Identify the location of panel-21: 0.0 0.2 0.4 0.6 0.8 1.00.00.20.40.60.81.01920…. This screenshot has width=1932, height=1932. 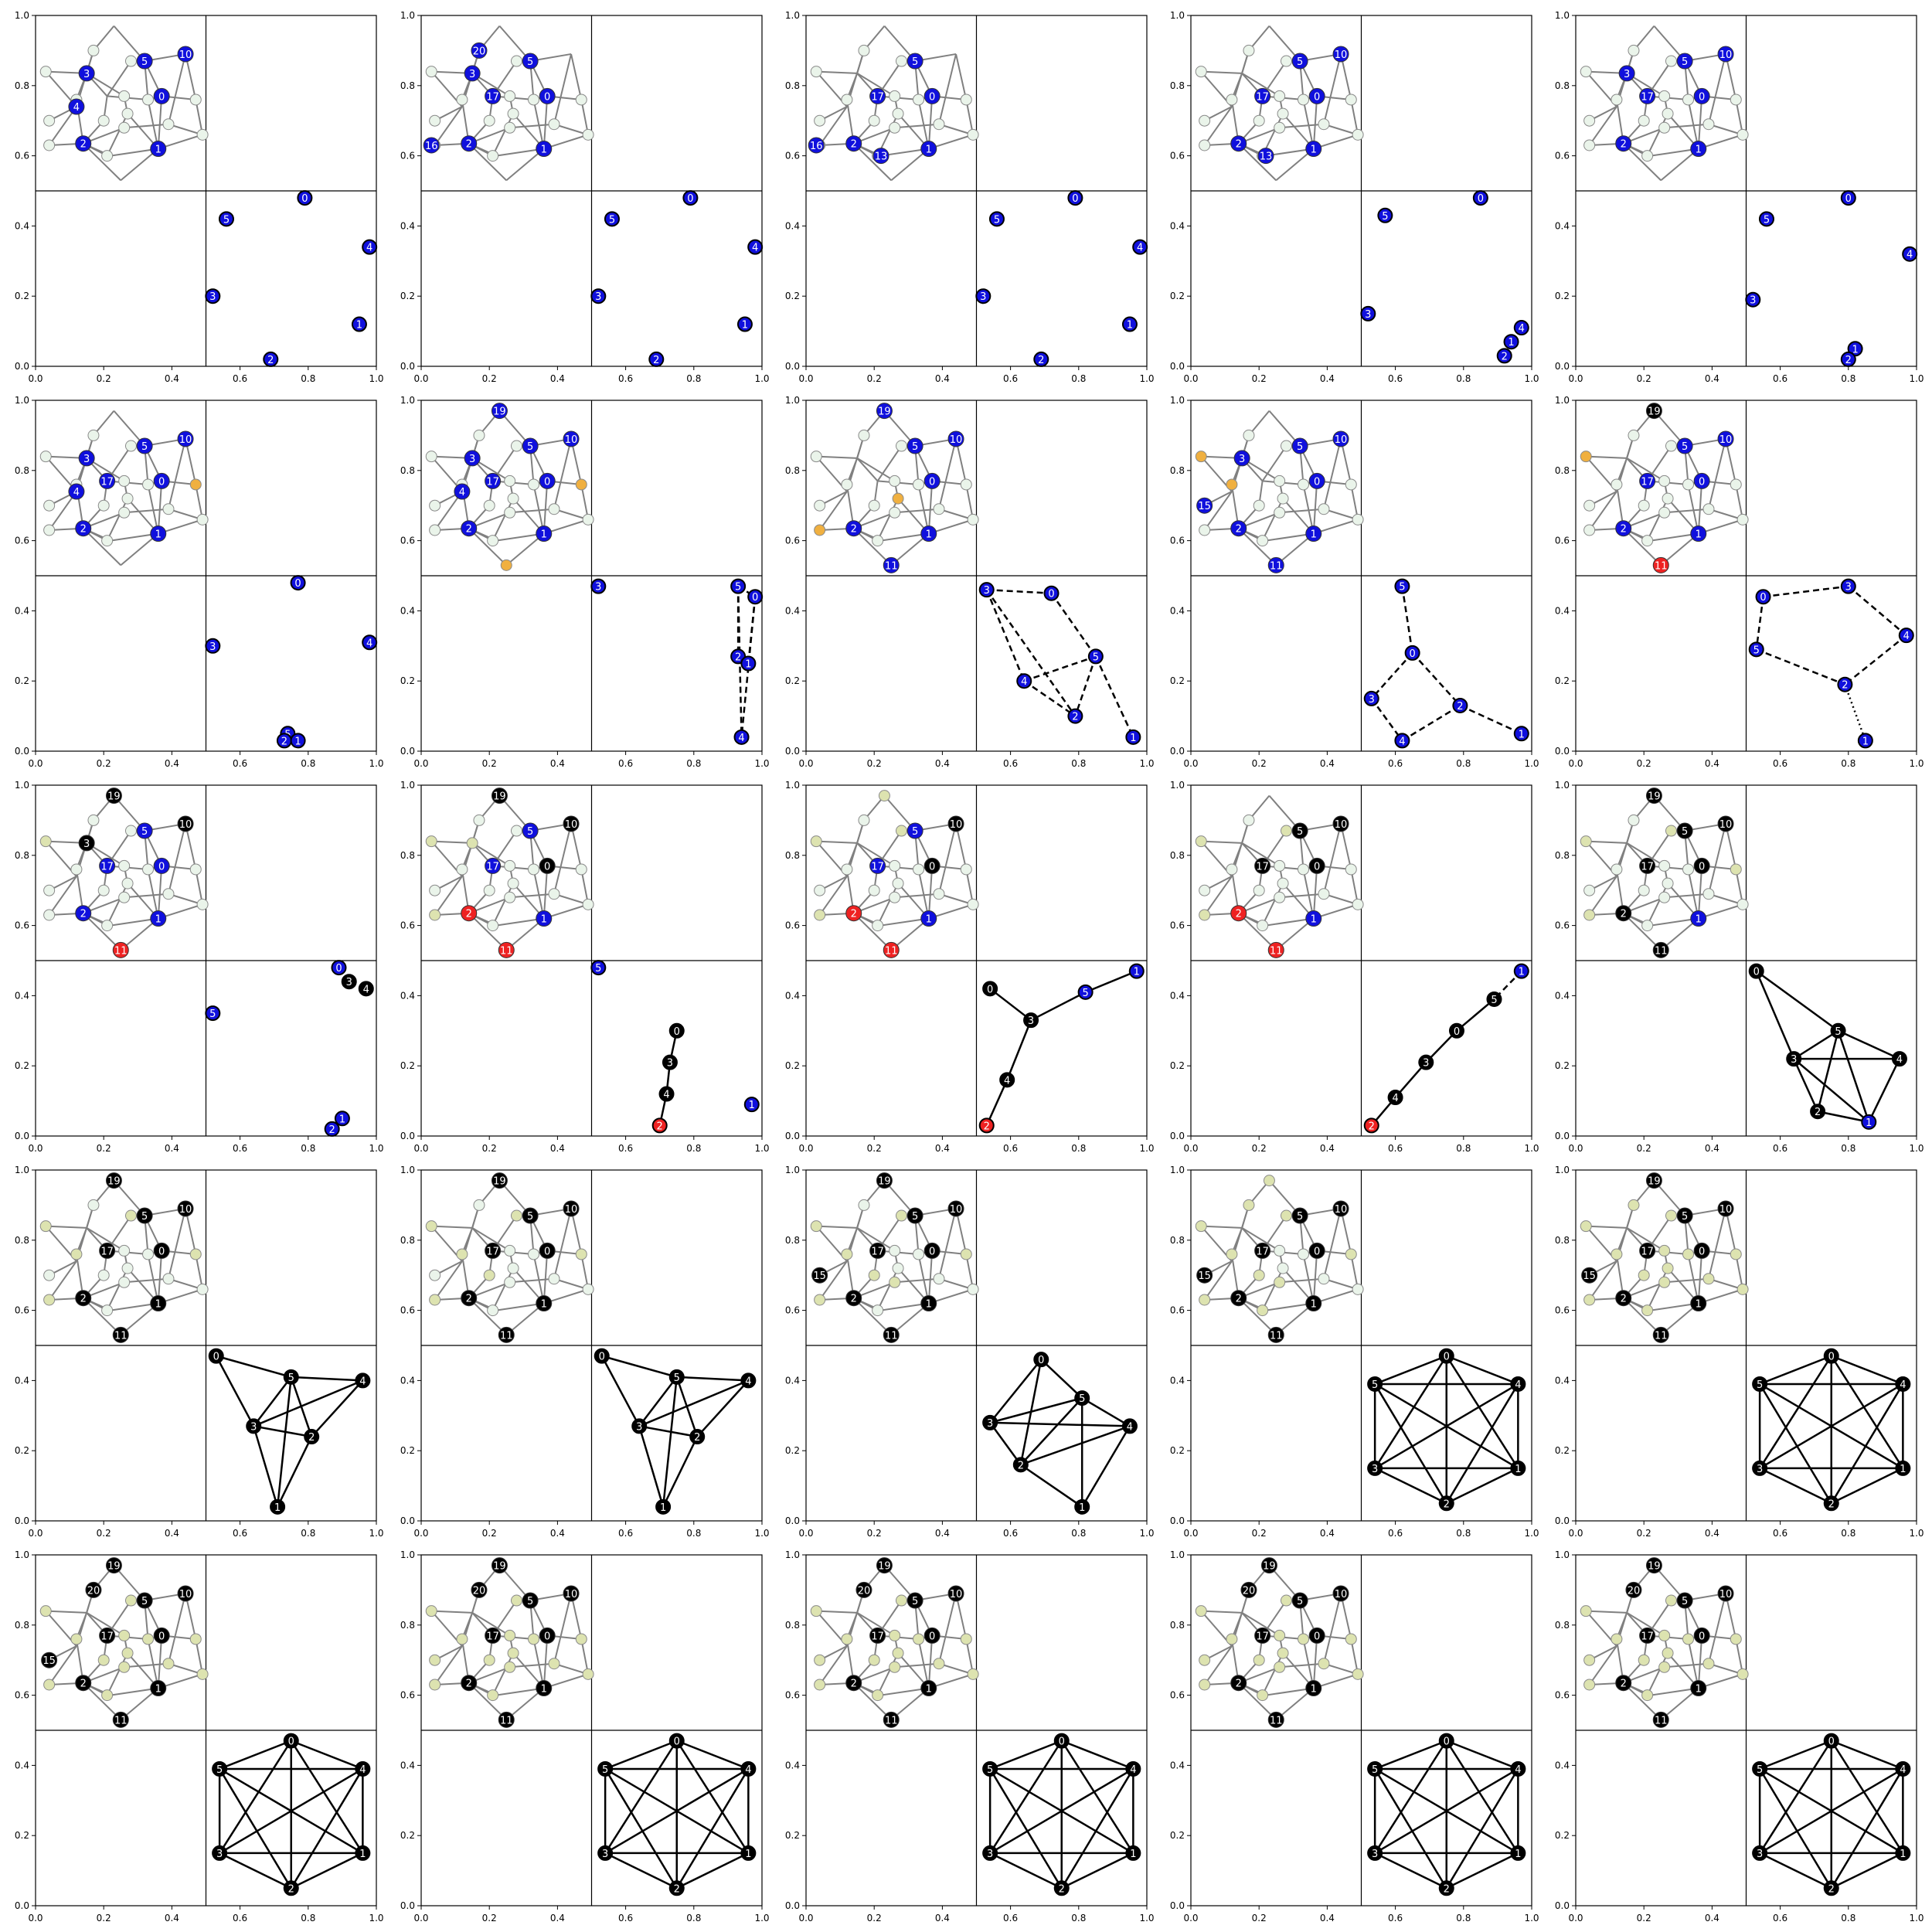
(200, 1736).